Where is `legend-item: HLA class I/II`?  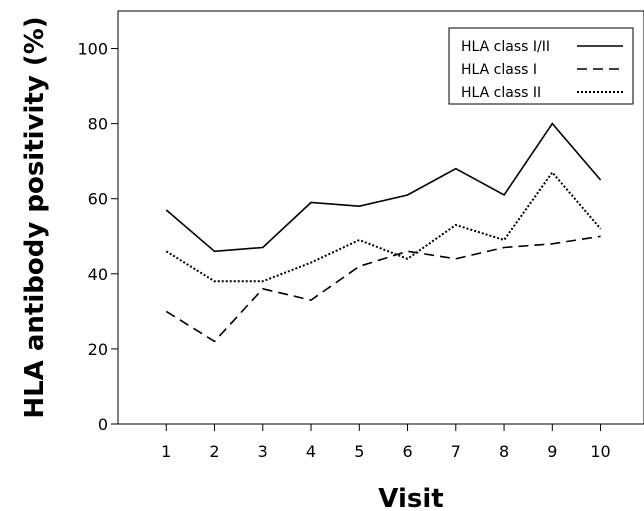
legend-item: HLA class I/II is located at coordinates (542, 47).